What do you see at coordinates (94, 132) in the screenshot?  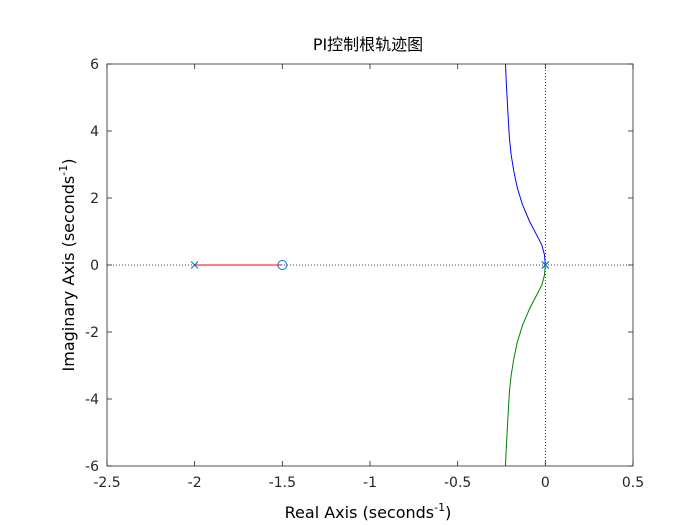 I see `y-tick-label: 4` at bounding box center [94, 132].